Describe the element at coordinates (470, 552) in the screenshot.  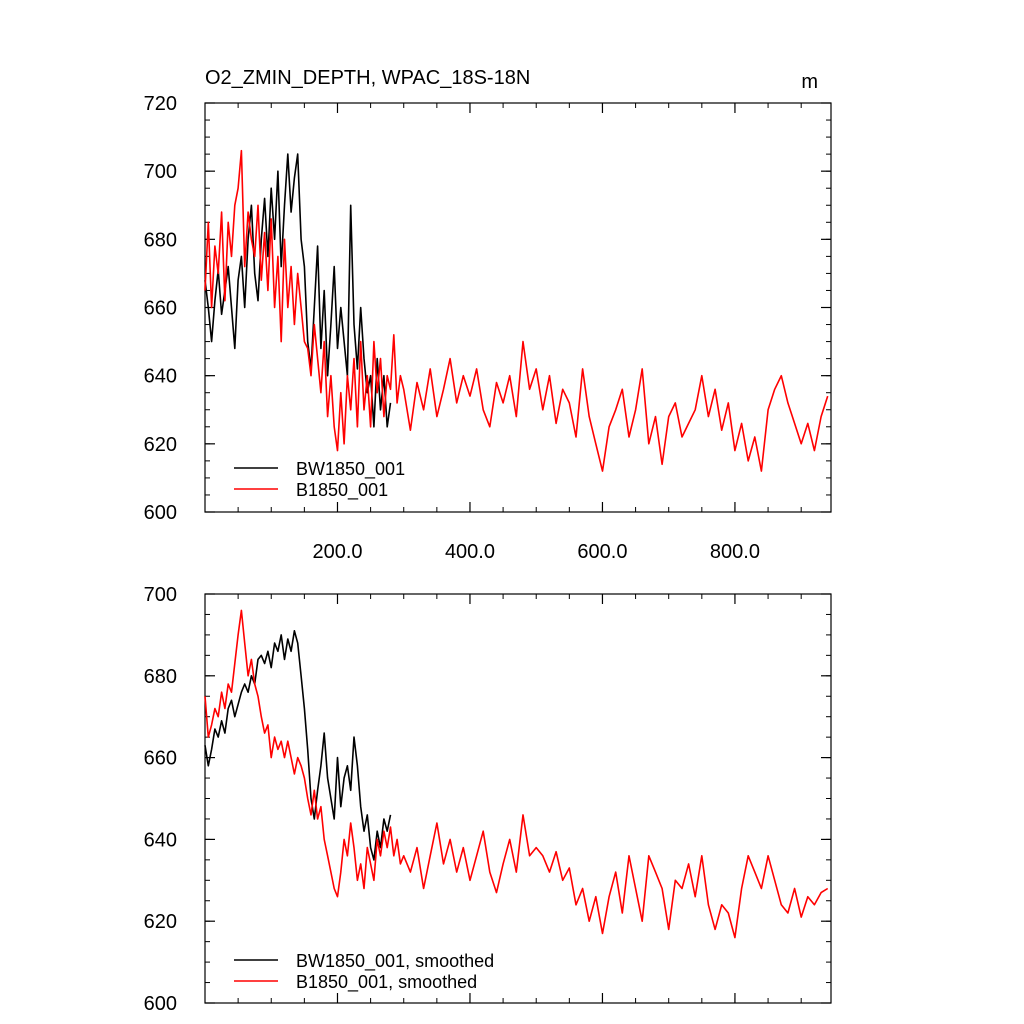
I see `x-tick-label: 400.0` at that location.